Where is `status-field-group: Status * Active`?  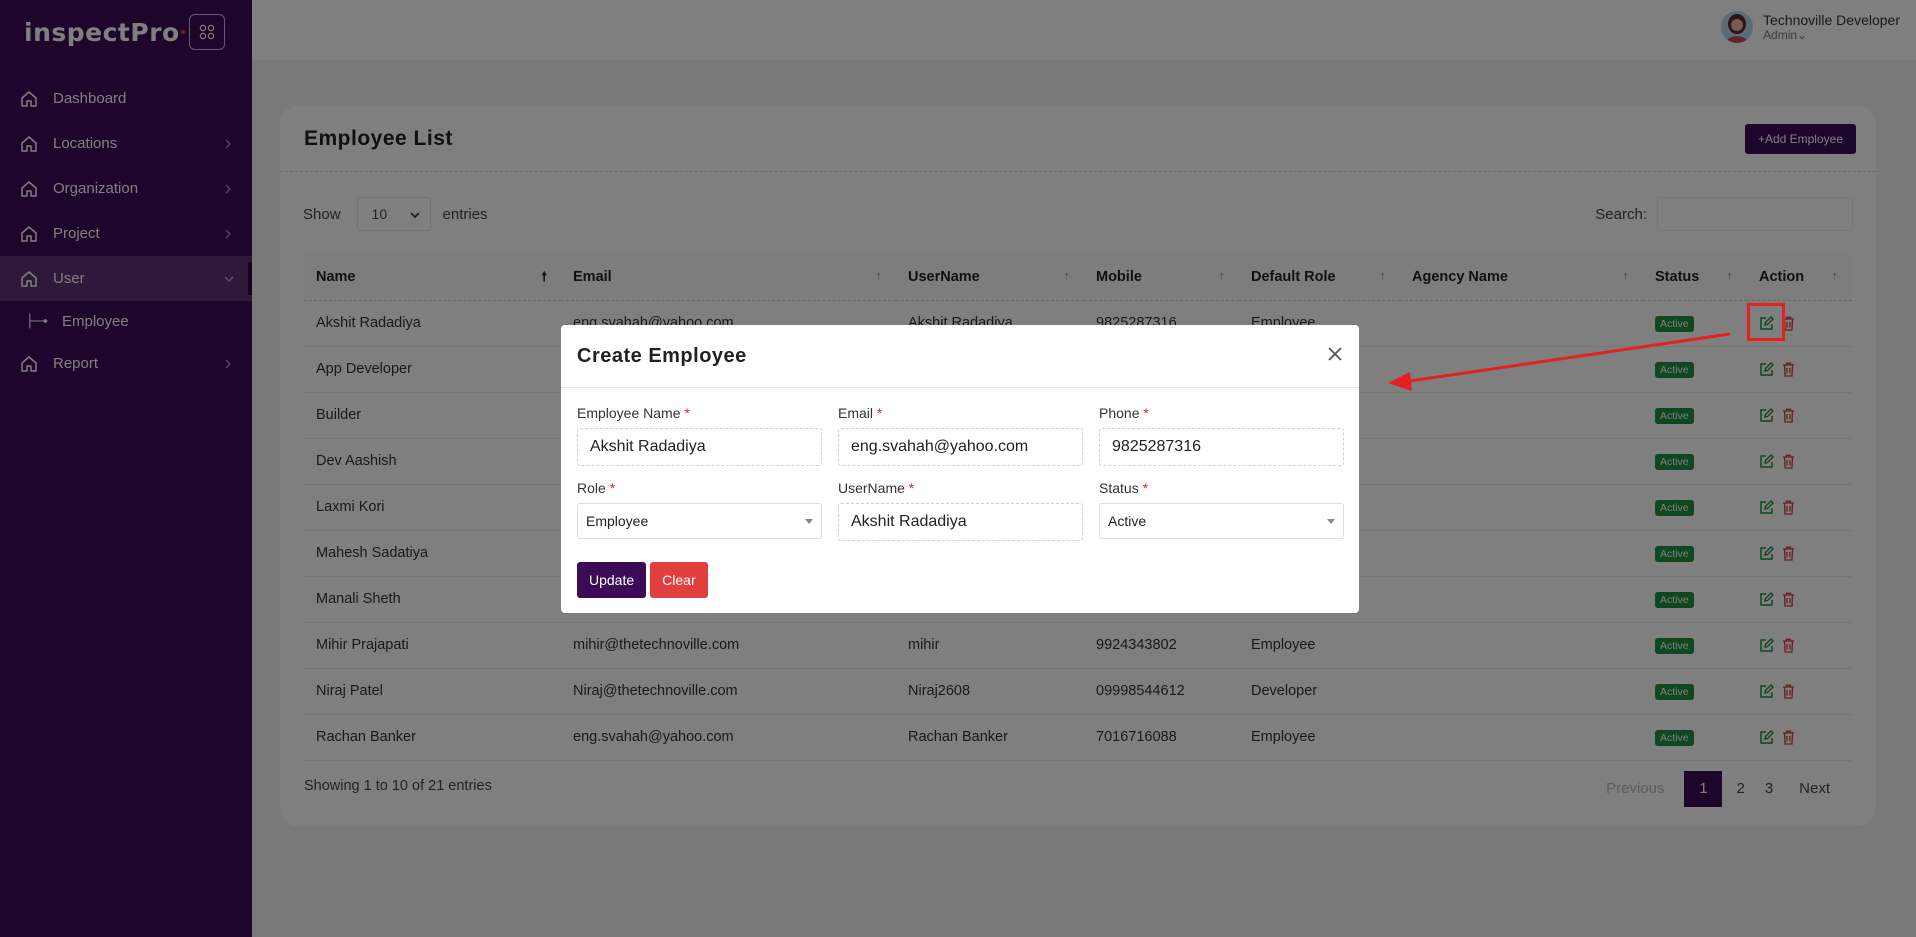
status-field-group: Status * Active is located at coordinates (1221, 510).